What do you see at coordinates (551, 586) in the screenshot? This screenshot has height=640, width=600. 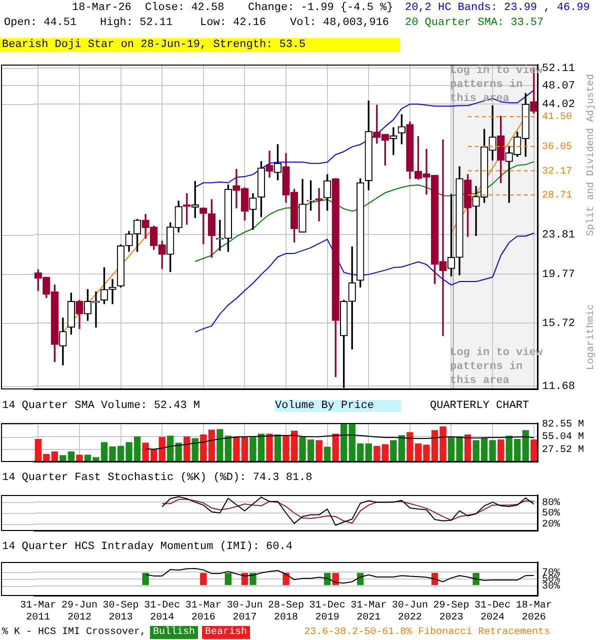 I see `y-tick-label: 30%` at bounding box center [551, 586].